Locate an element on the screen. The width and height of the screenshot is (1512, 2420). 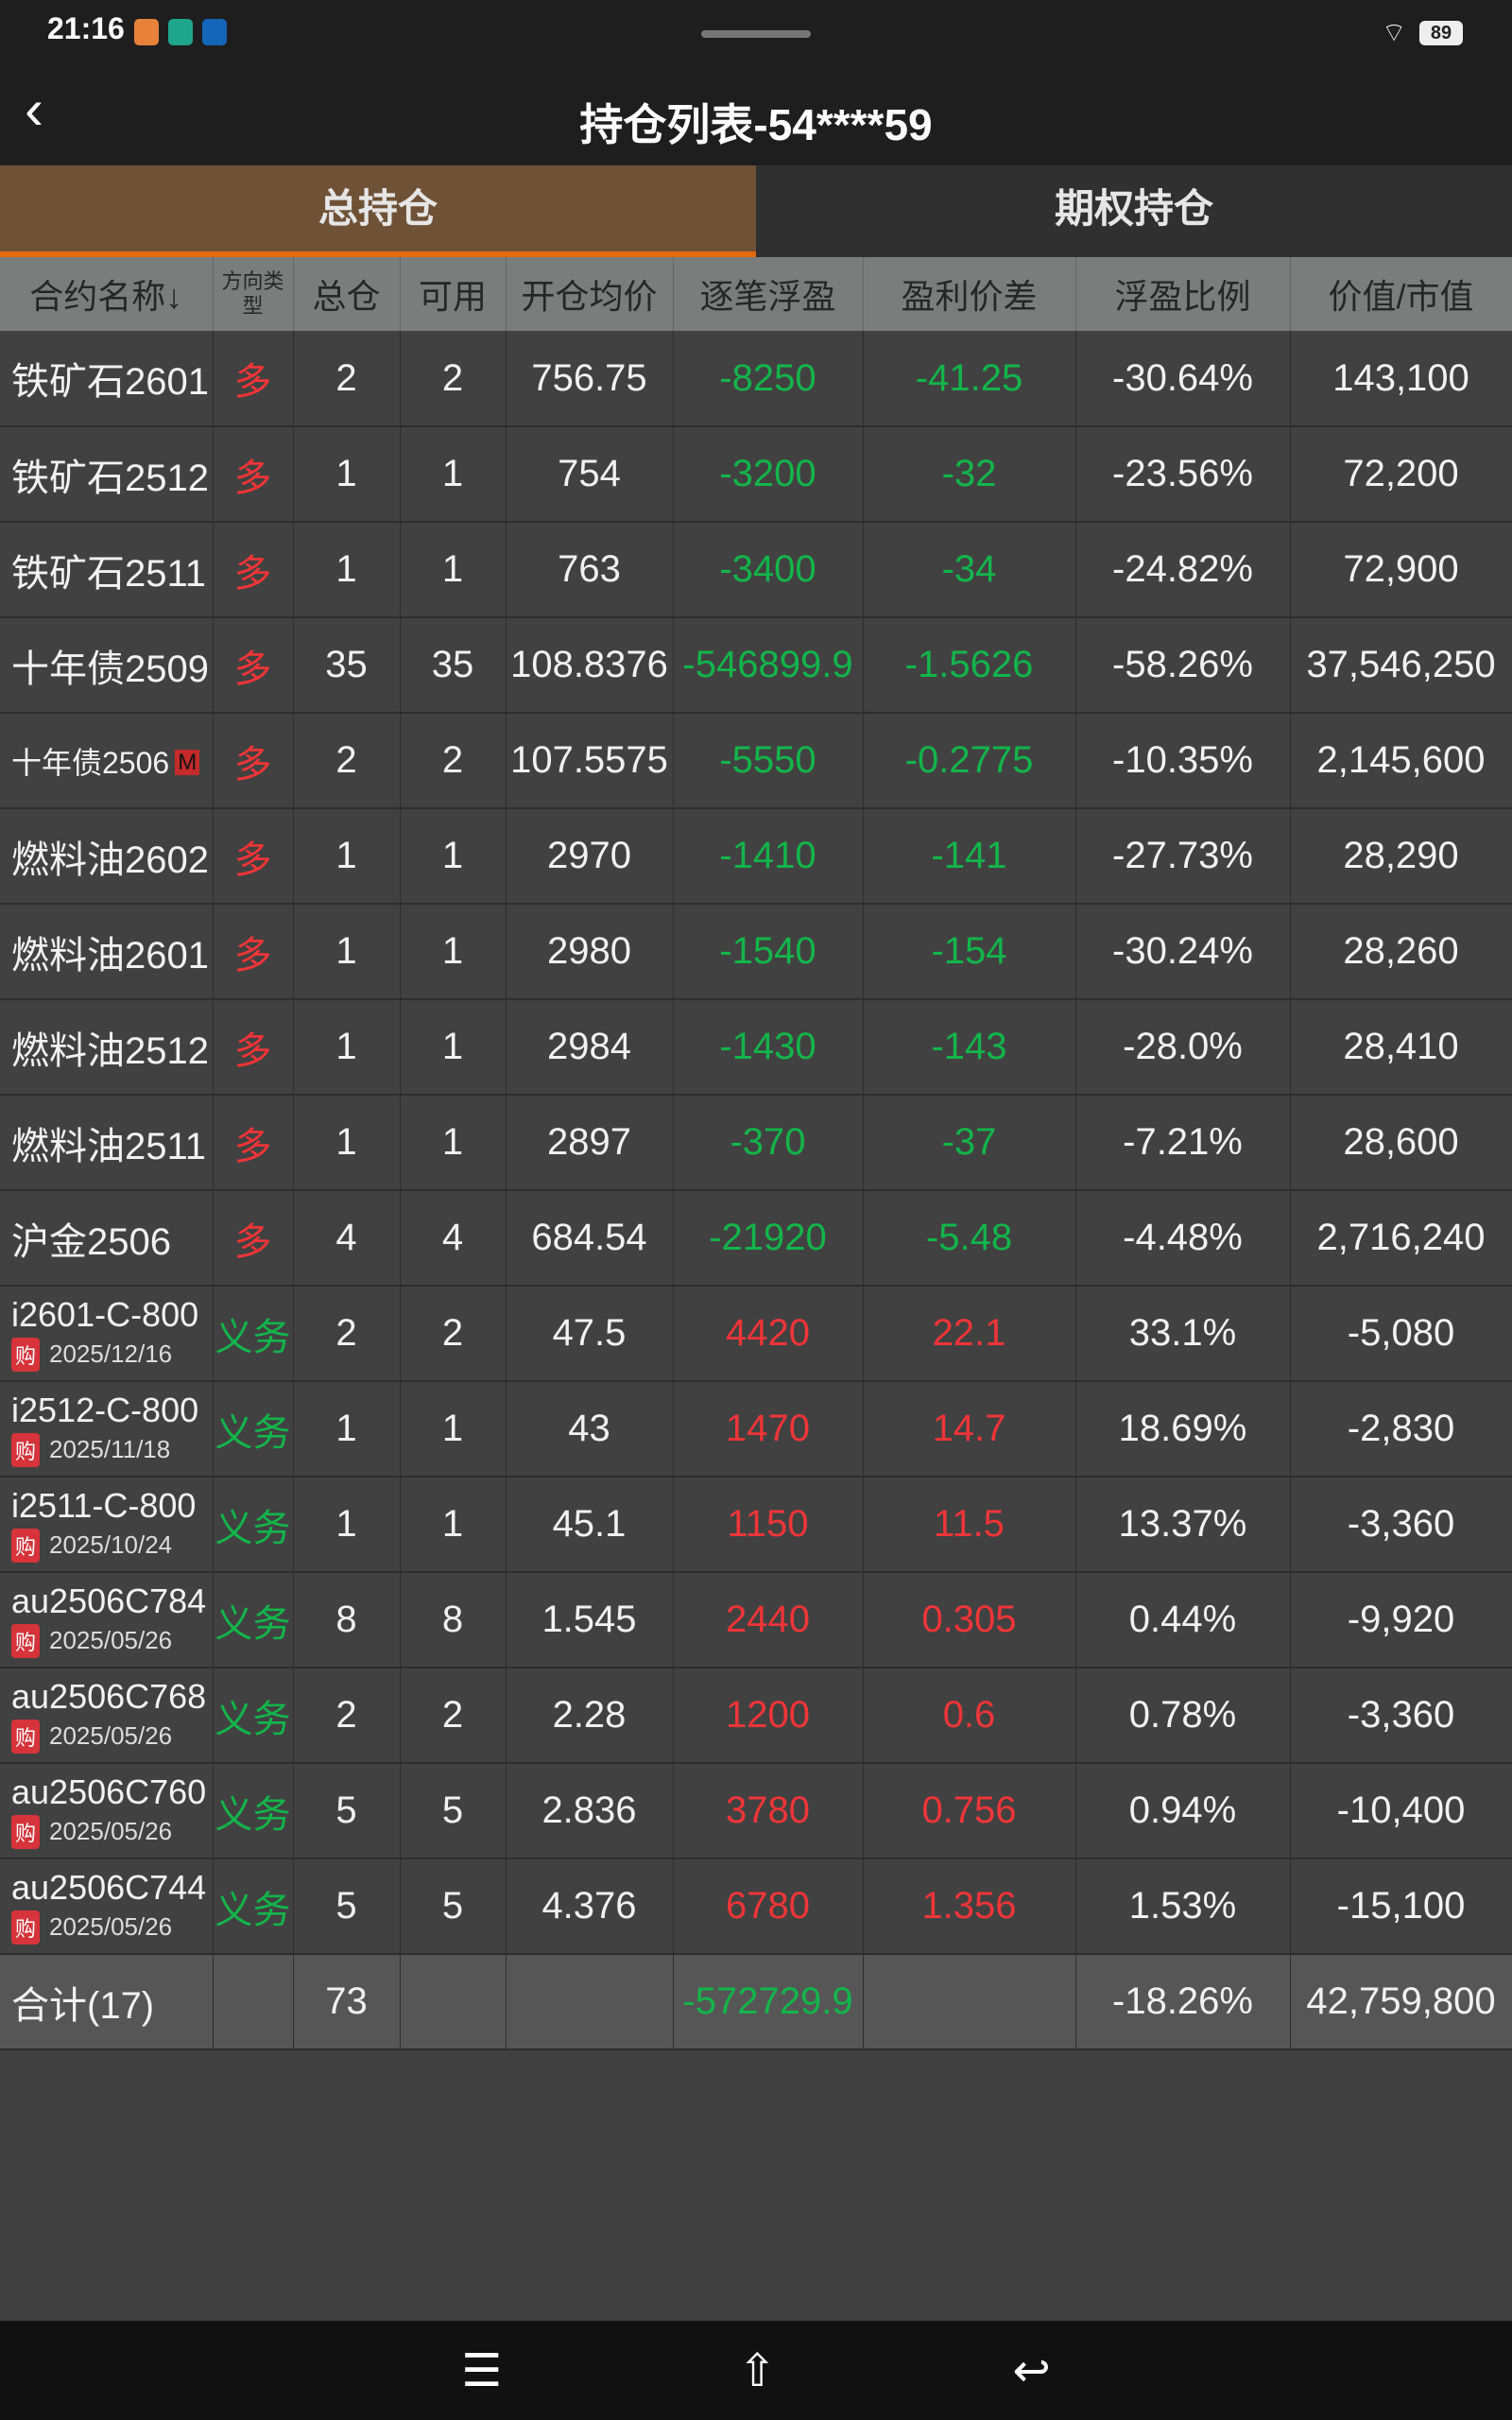
price-diff-cell: 14.7 is located at coordinates (969, 1430).